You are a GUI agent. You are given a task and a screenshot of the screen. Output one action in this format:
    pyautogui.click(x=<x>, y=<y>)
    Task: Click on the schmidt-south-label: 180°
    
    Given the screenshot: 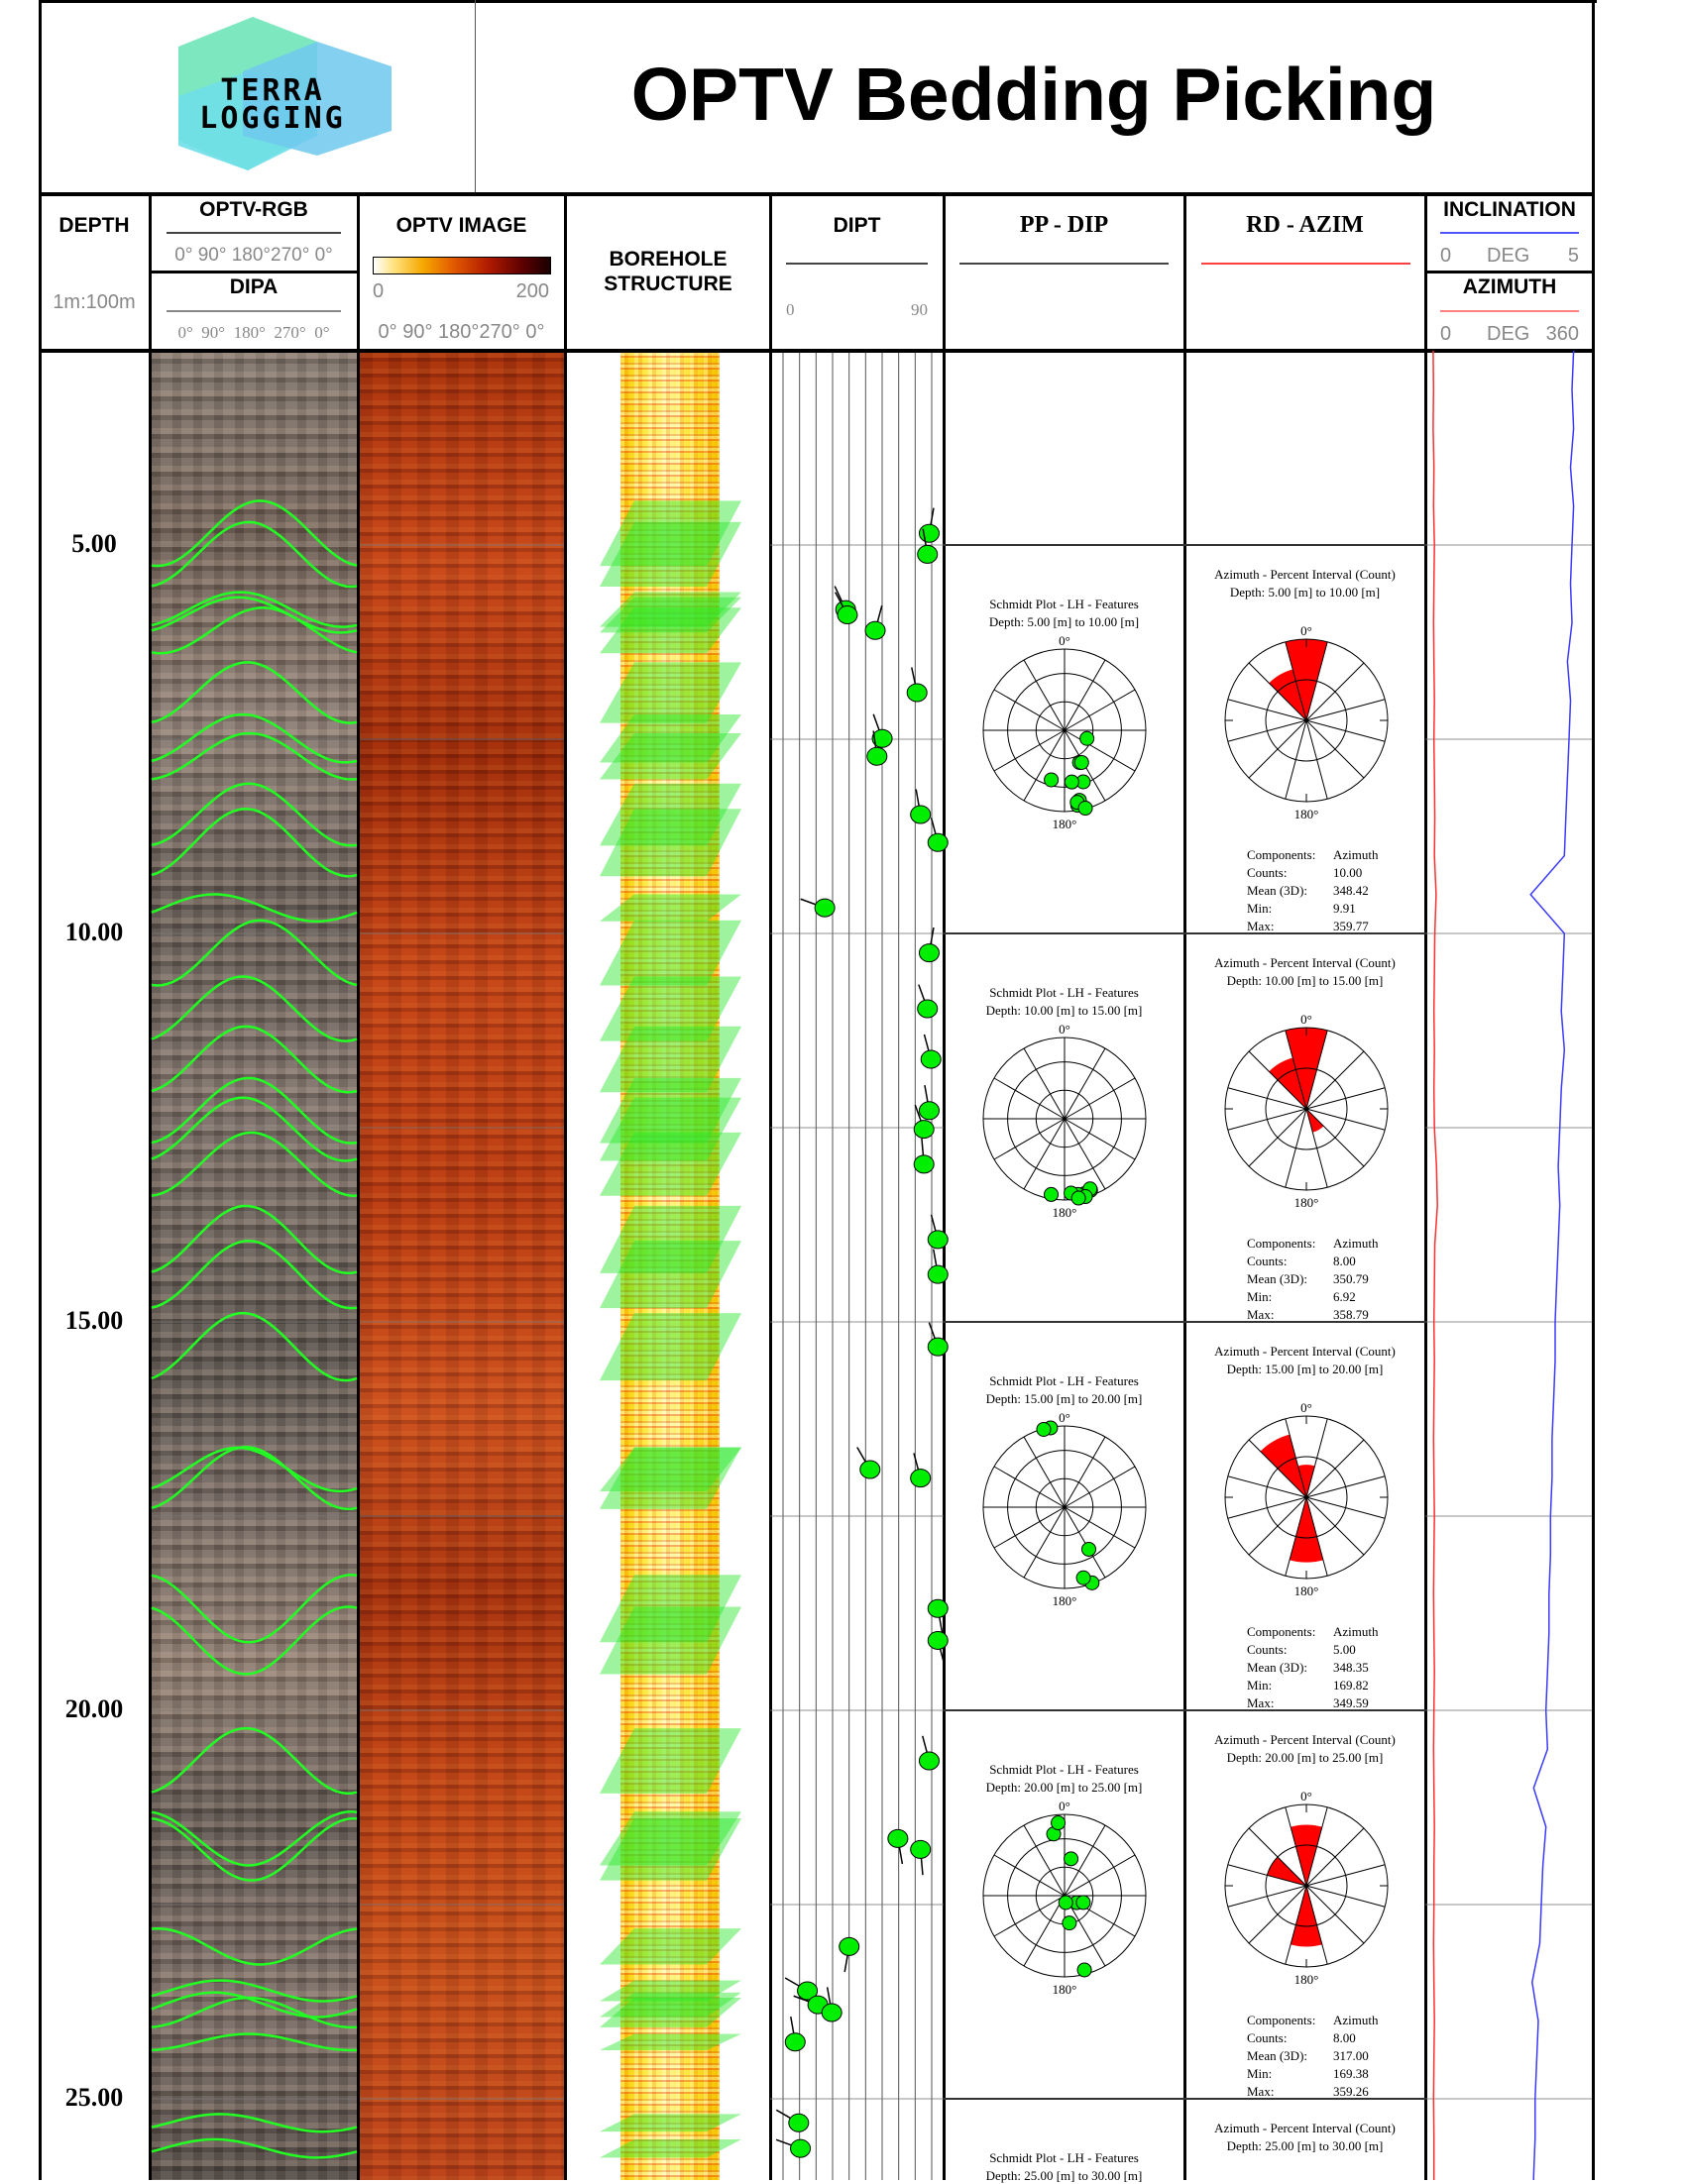 What is the action you would take?
    pyautogui.click(x=1064, y=1600)
    